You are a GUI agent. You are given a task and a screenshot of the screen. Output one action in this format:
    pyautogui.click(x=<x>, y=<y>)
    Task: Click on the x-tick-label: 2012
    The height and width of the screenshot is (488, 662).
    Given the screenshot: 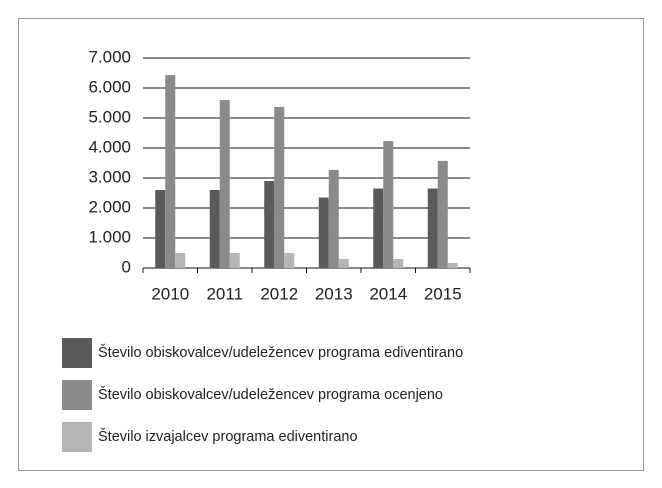 What is the action you would take?
    pyautogui.click(x=279, y=293)
    